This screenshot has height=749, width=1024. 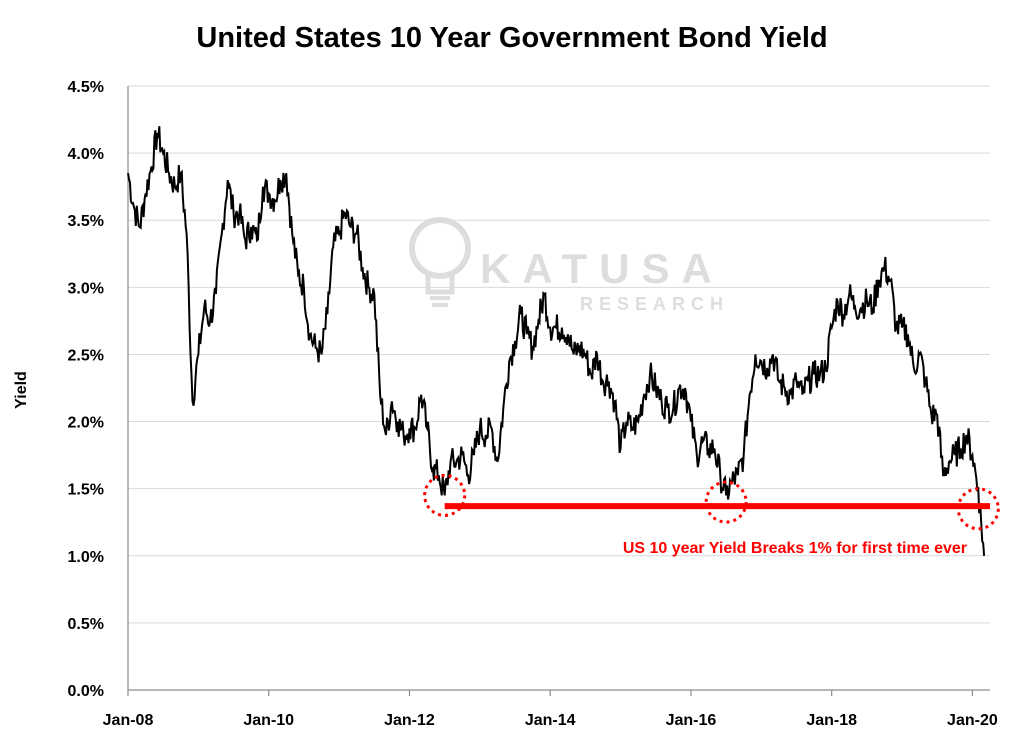 I want to click on y-tick-label: 4.5%, so click(x=86, y=87).